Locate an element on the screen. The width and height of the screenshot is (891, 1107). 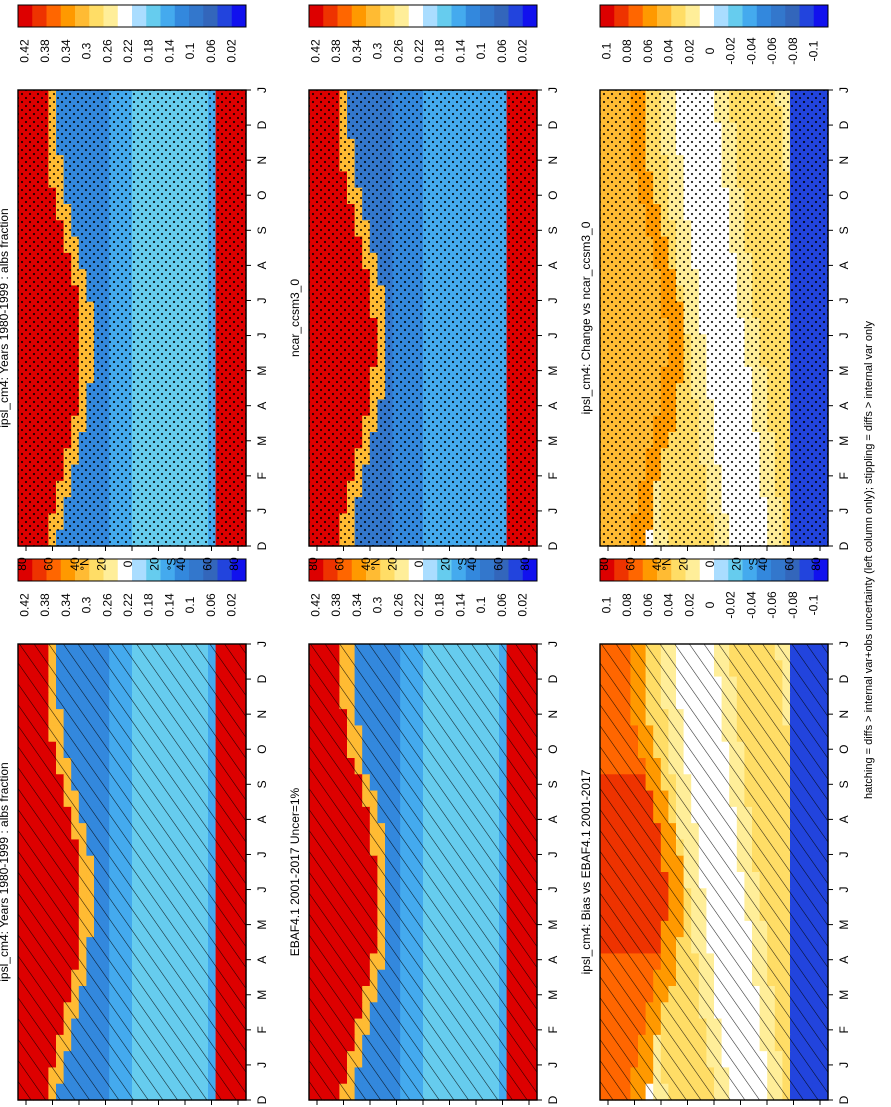
hemisphere-label: °S is located at coordinates (462, 564).